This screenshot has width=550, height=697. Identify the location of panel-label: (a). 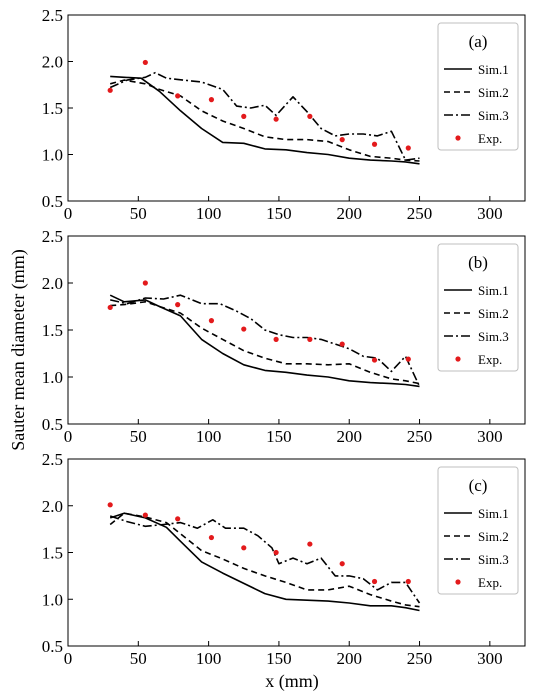
(478, 41).